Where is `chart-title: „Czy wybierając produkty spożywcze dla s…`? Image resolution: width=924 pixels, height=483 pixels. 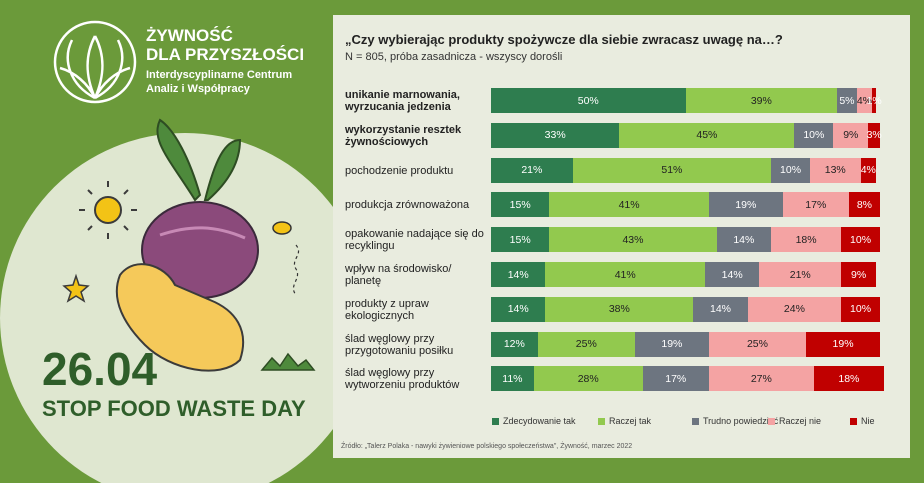 chart-title: „Czy wybierając produkty spożywcze dla s… is located at coordinates (564, 39).